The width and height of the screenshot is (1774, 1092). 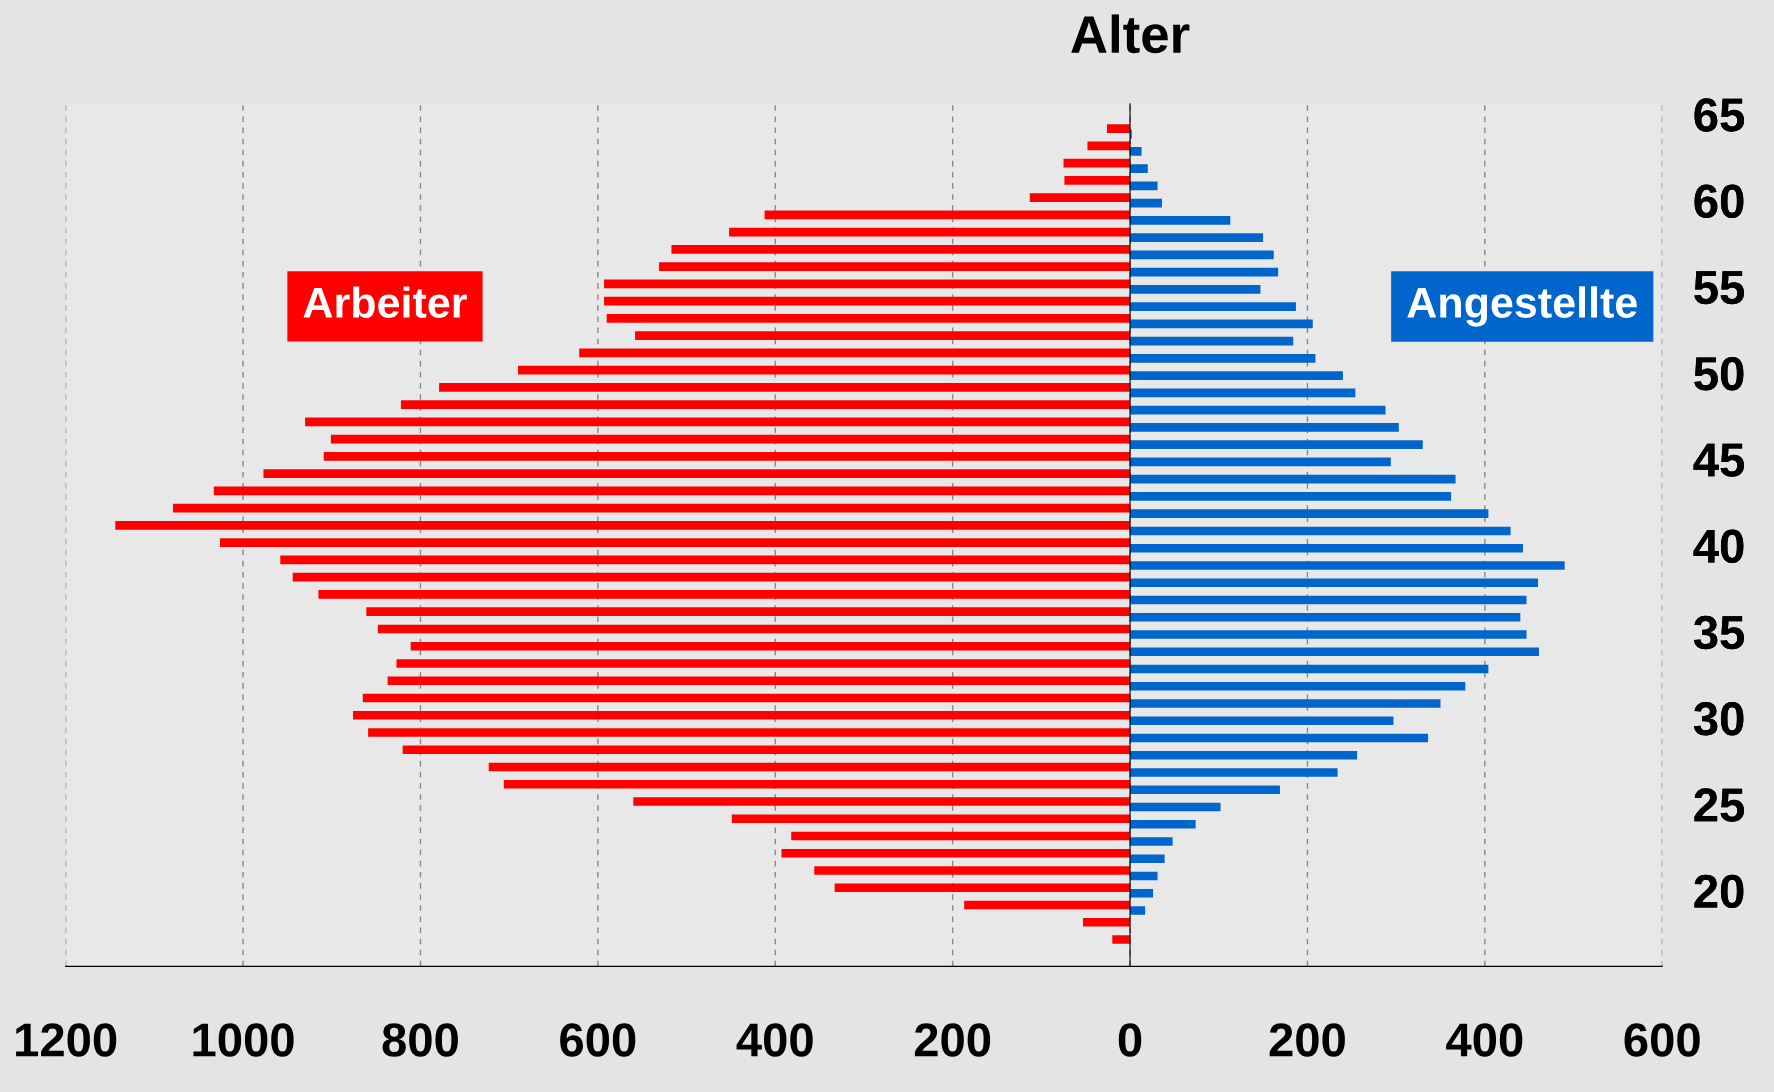 I want to click on y-tick-label: 25, so click(x=1719, y=805).